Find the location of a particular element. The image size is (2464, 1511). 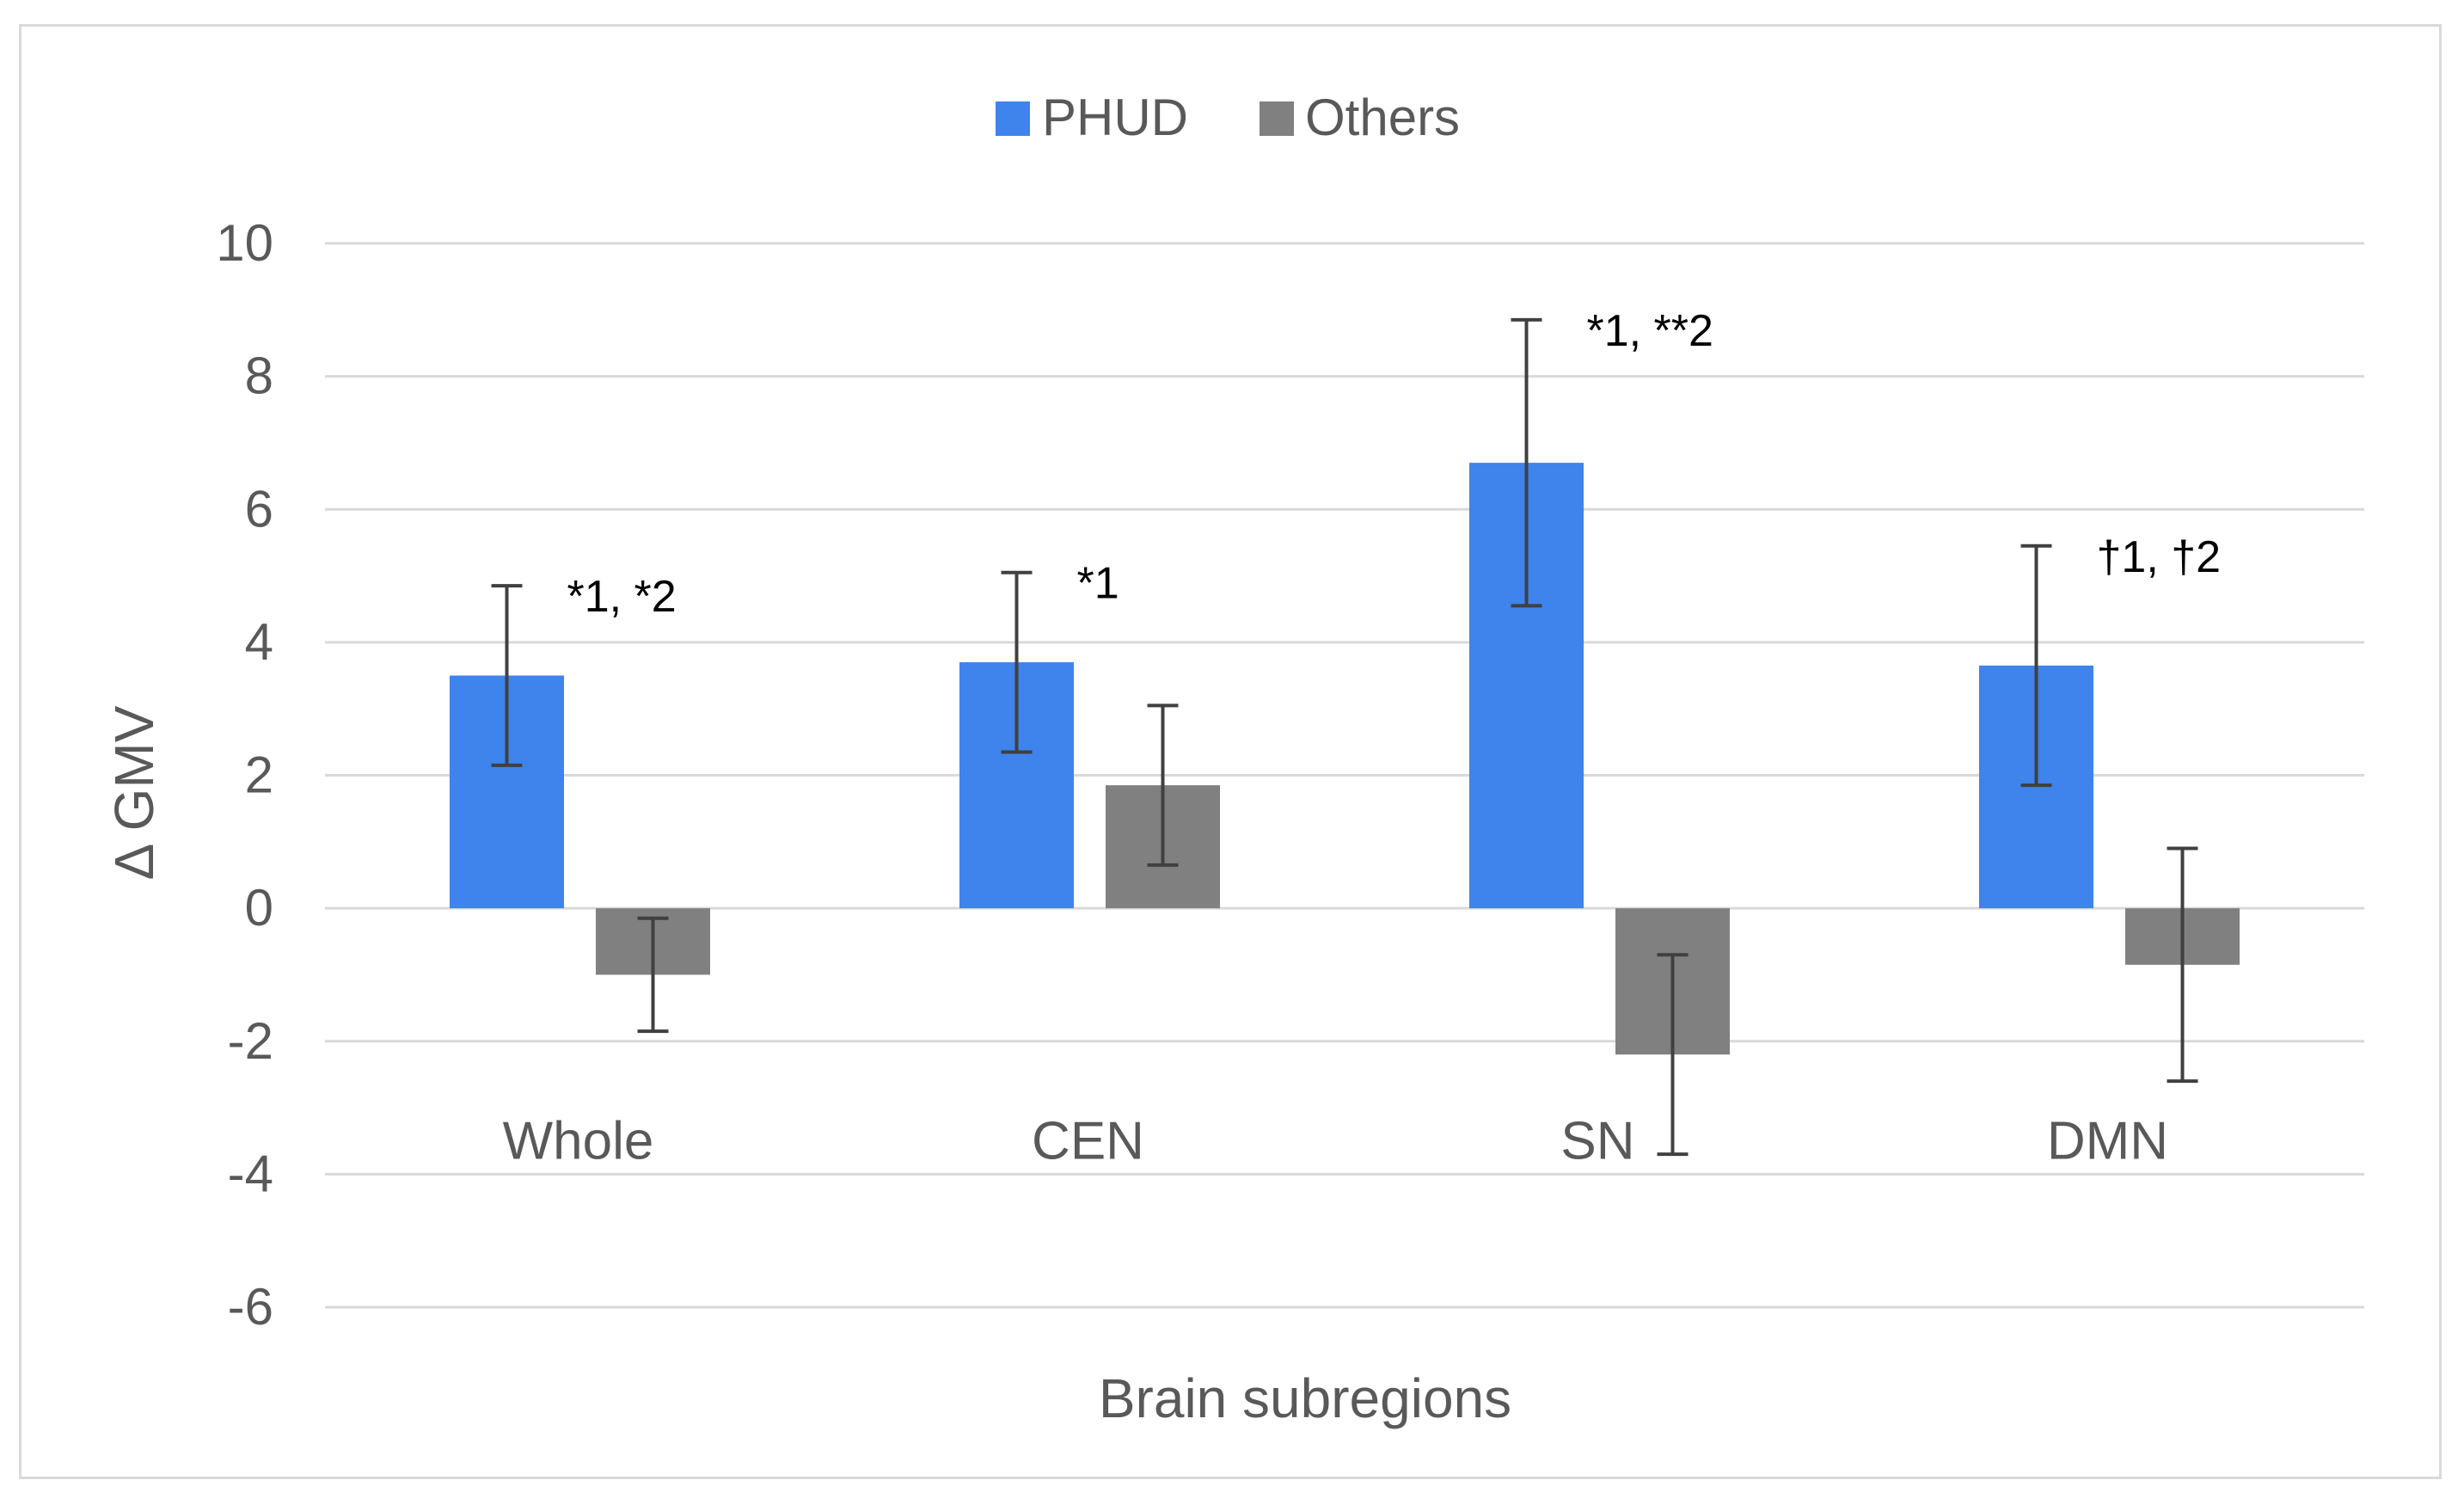

category-label: Whole is located at coordinates (578, 1140).